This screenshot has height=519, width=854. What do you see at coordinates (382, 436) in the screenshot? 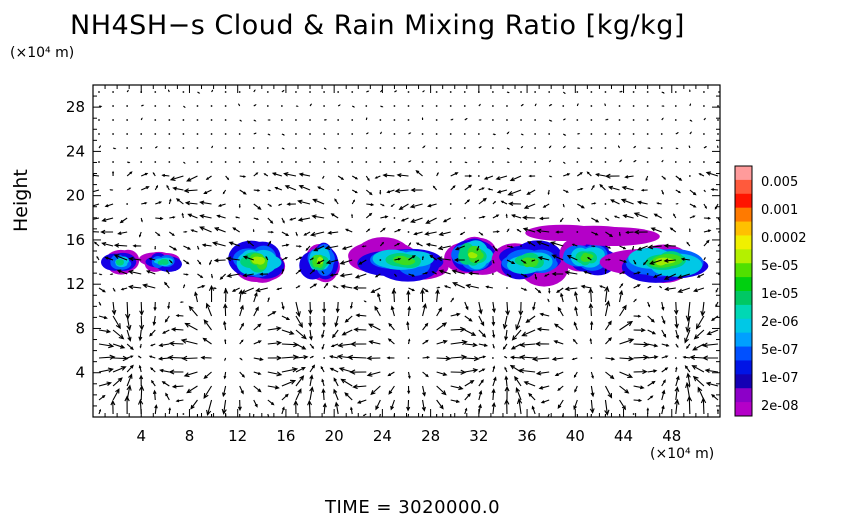
I see `x-tick-label: 24` at bounding box center [382, 436].